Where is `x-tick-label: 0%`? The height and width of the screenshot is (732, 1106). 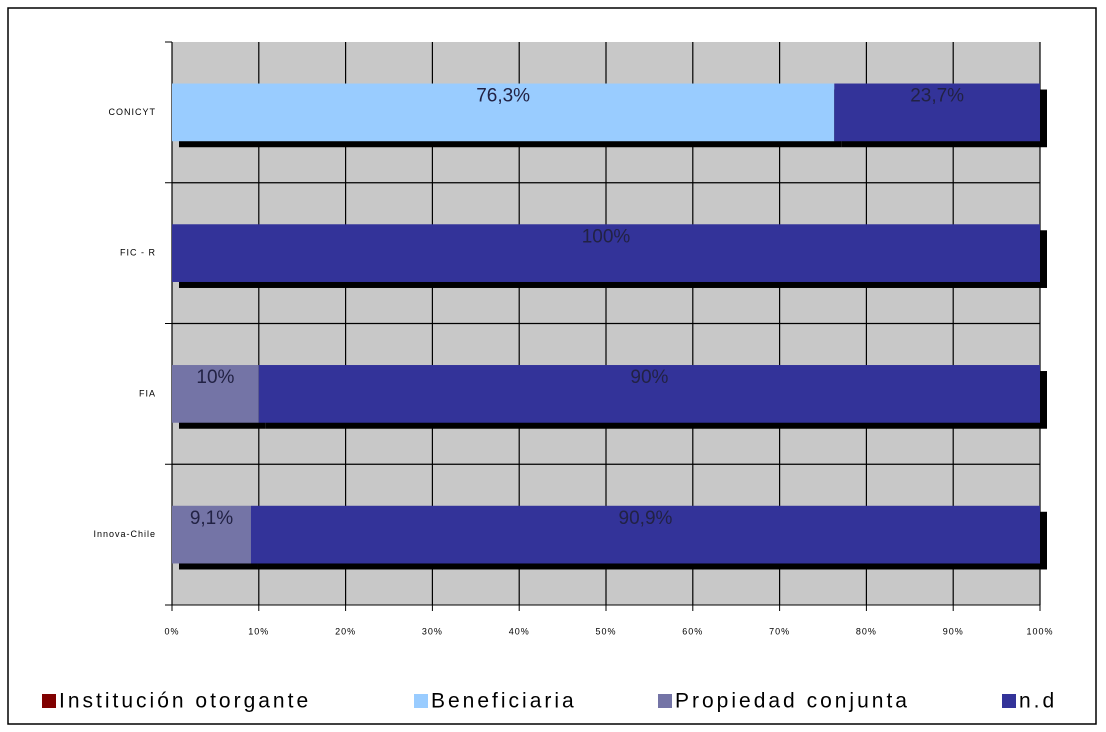 x-tick-label: 0% is located at coordinates (171, 631).